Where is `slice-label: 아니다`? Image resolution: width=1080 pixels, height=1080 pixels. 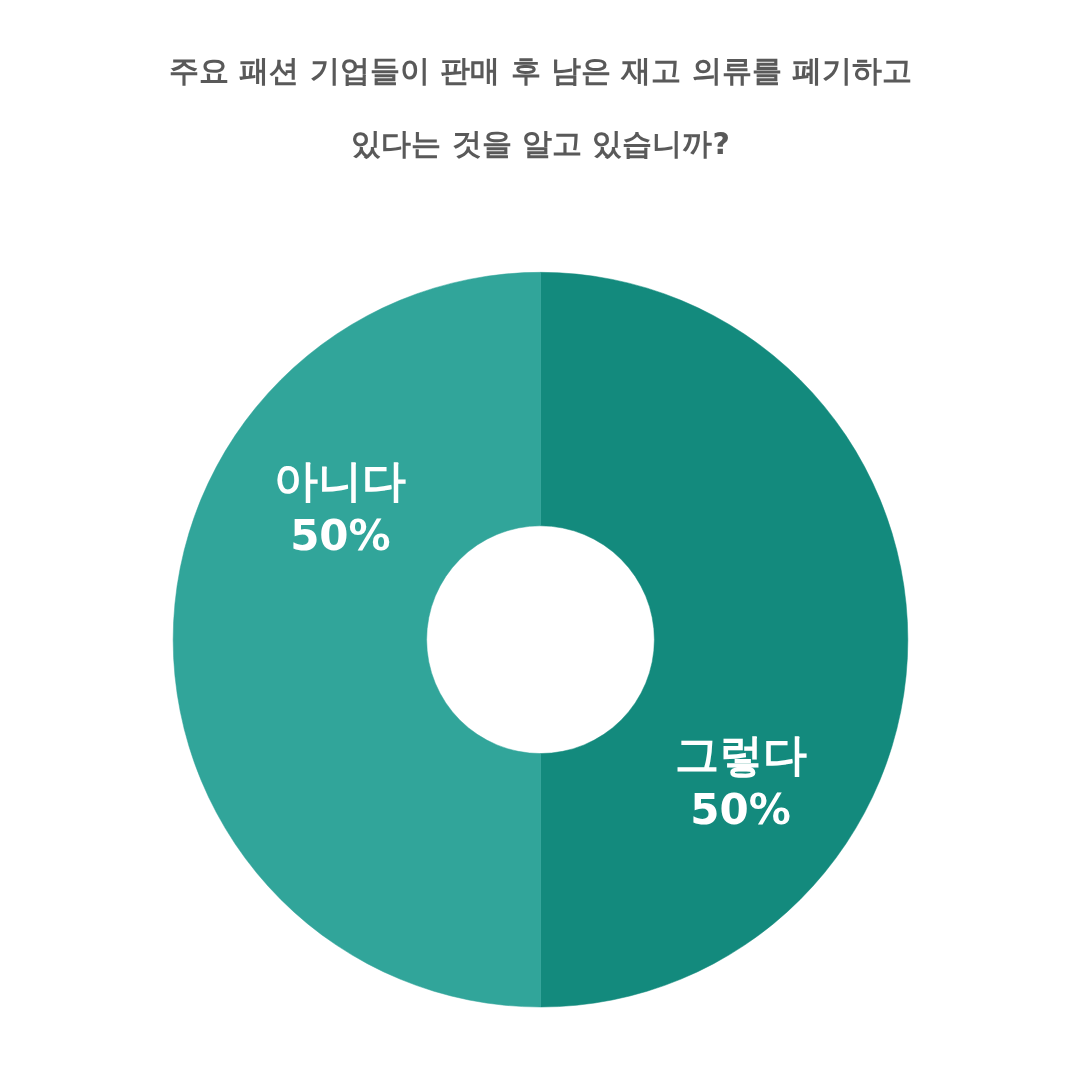
slice-label: 아니다 is located at coordinates (340, 481).